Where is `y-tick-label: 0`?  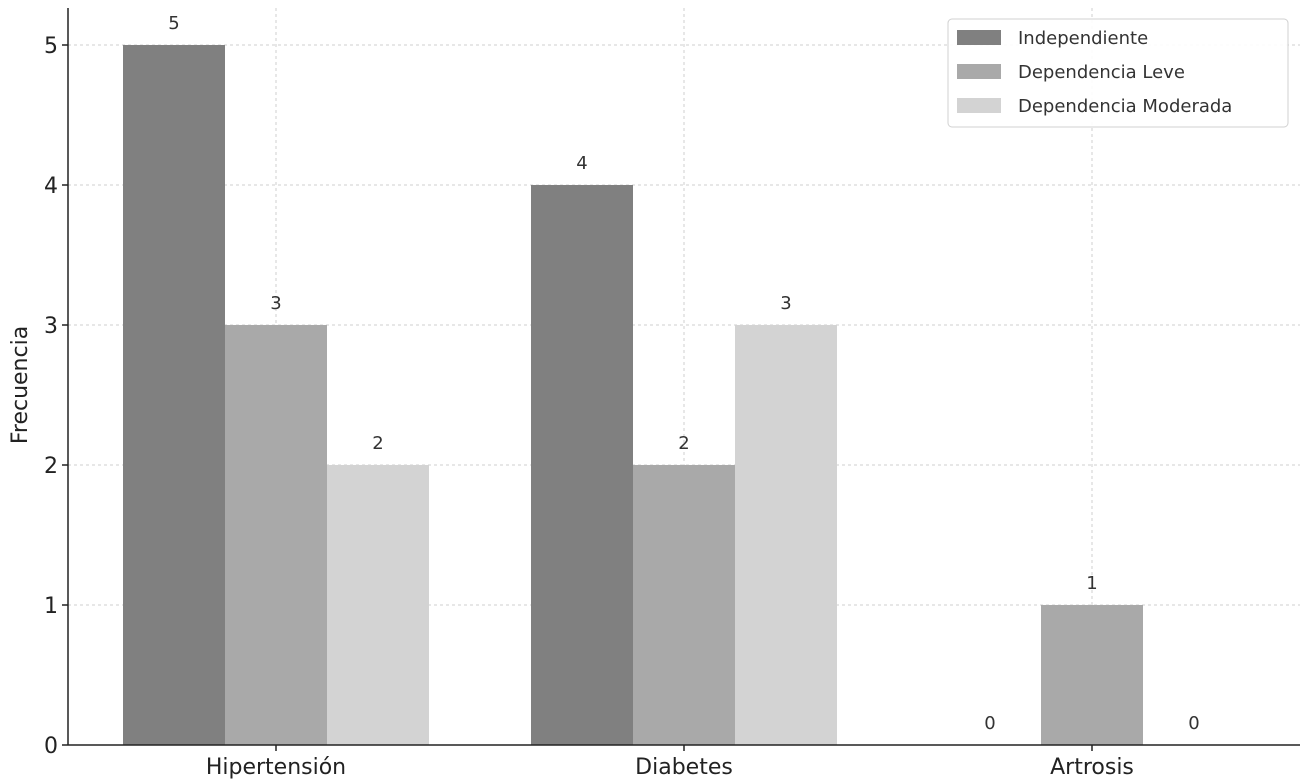 y-tick-label: 0 is located at coordinates (51, 746).